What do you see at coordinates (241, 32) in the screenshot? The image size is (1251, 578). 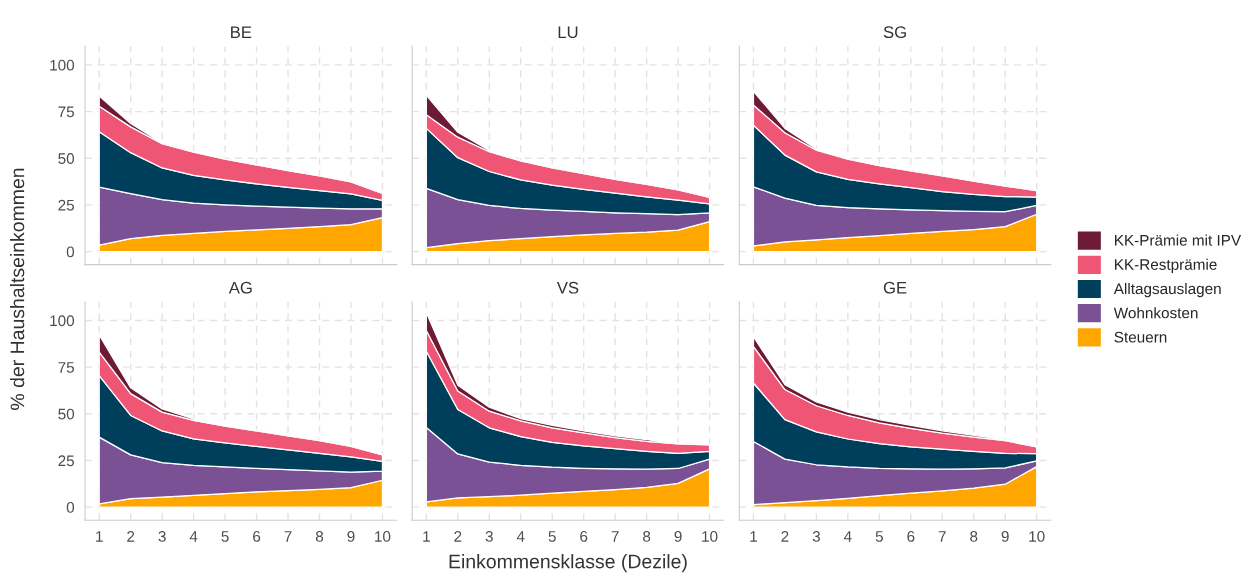 I see `chart-title: BE` at bounding box center [241, 32].